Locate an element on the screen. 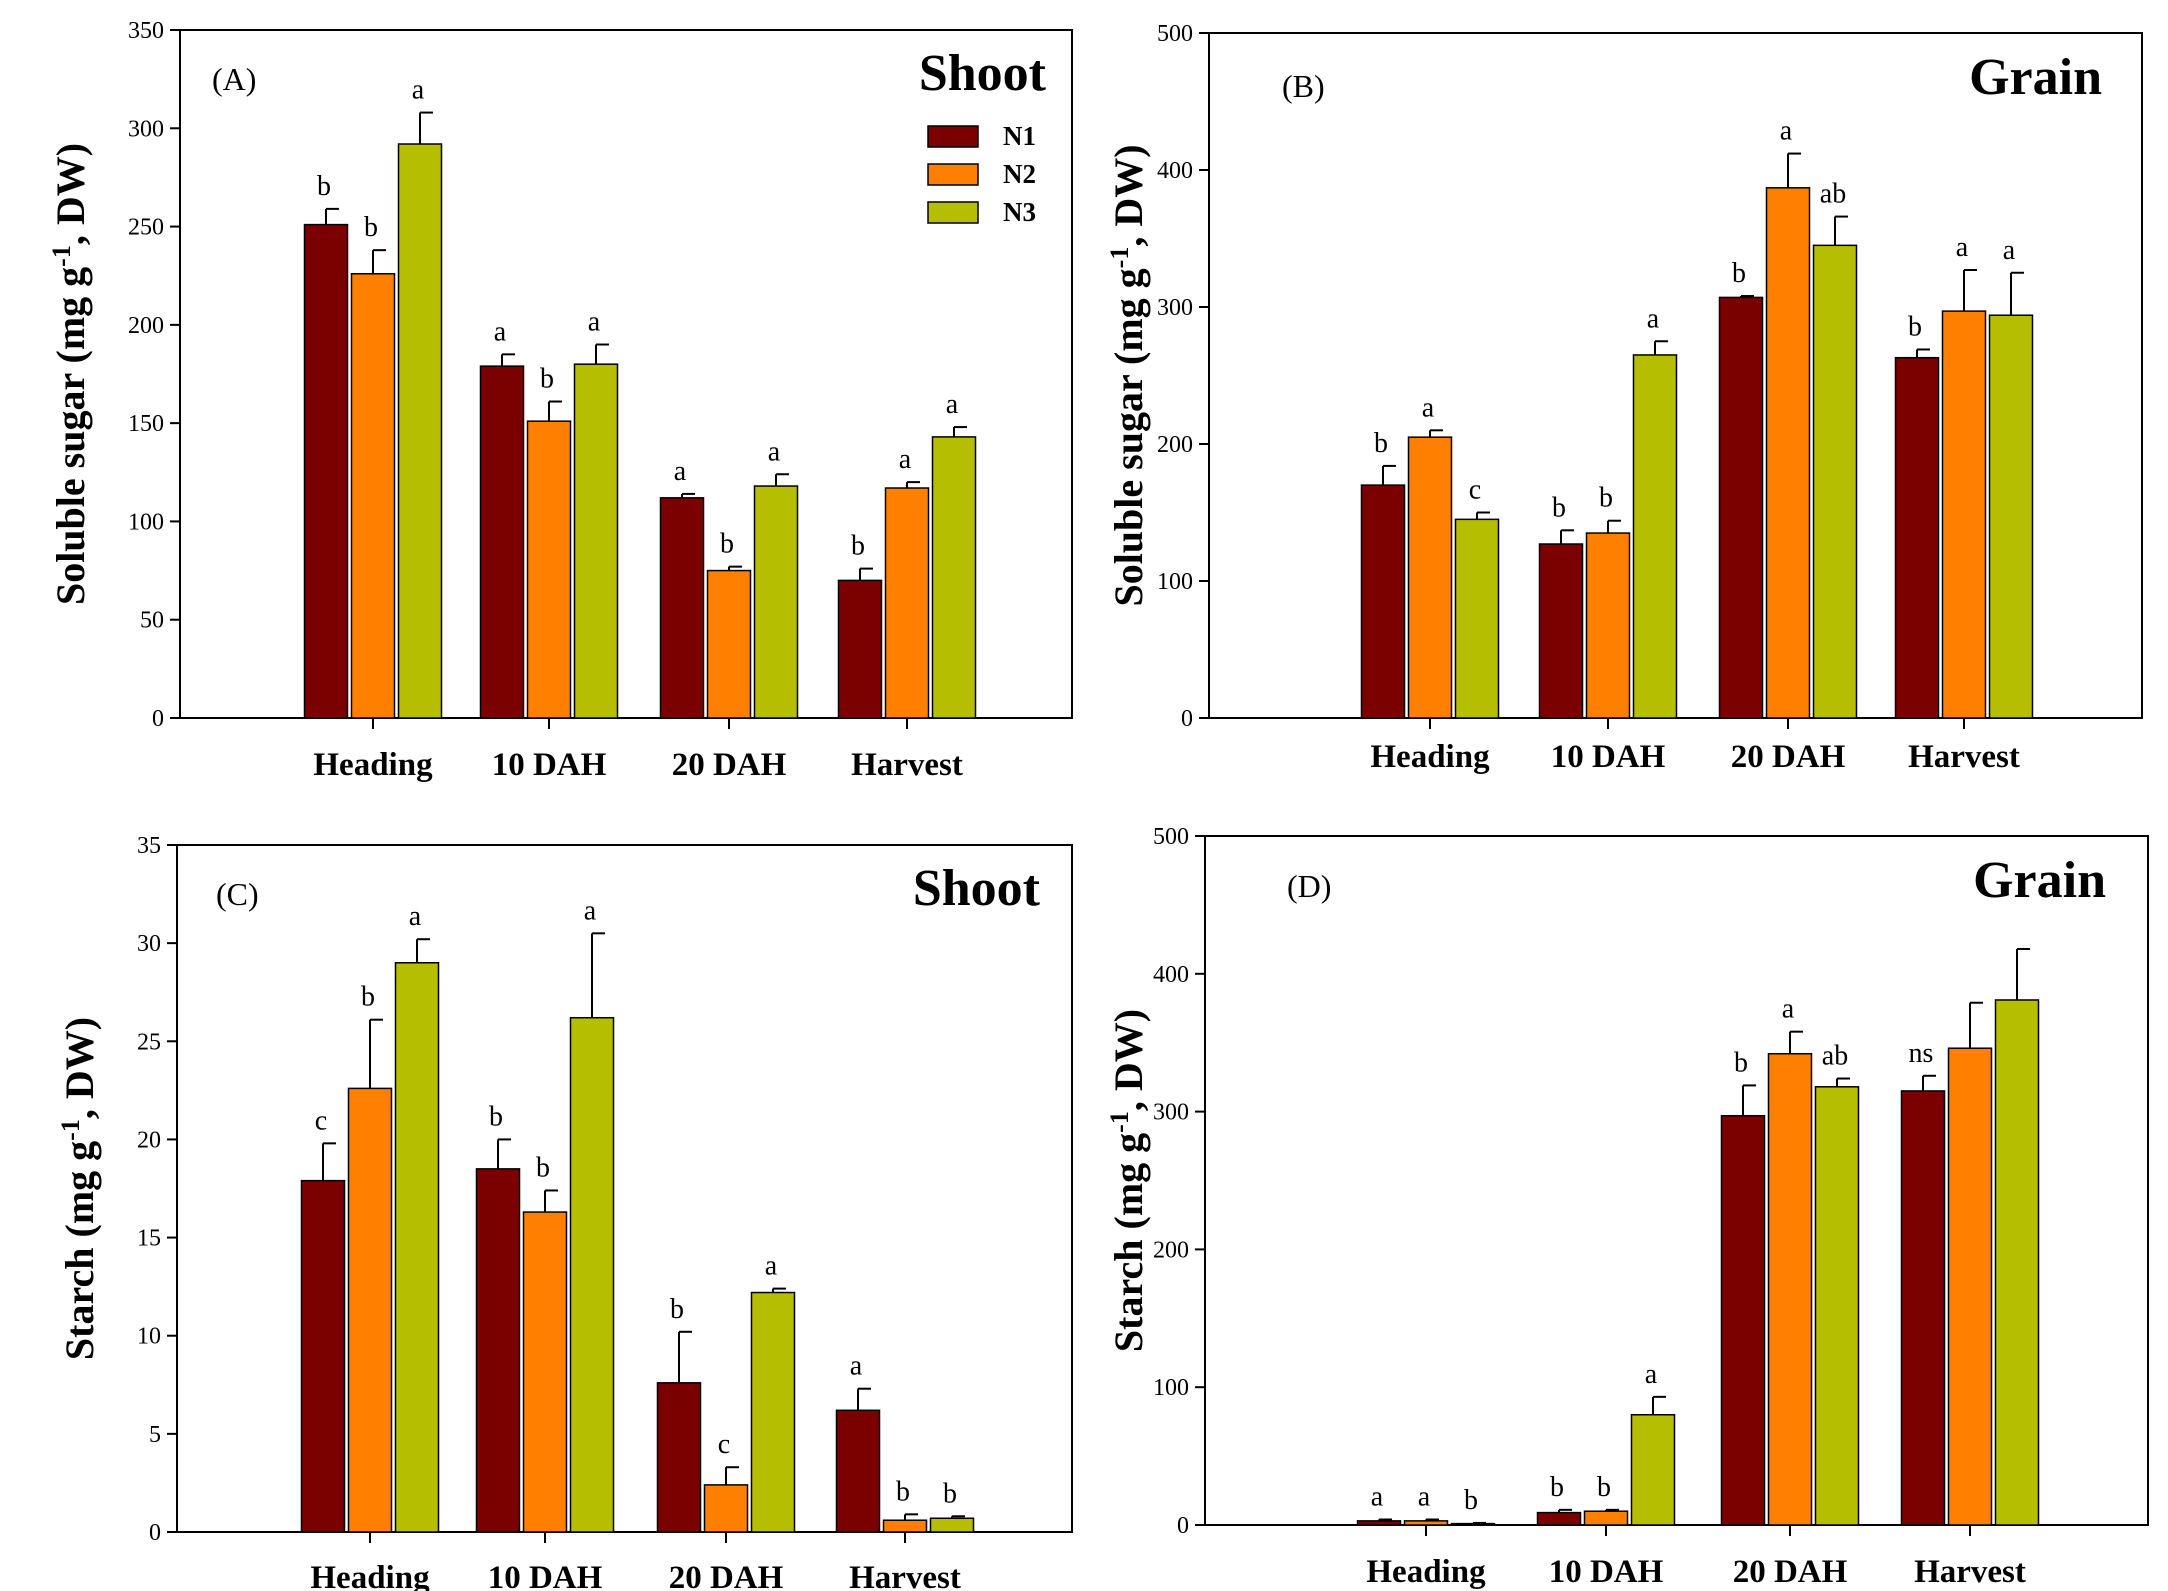 The width and height of the screenshot is (2168, 1591). legend-label: N3 is located at coordinates (1019, 212).